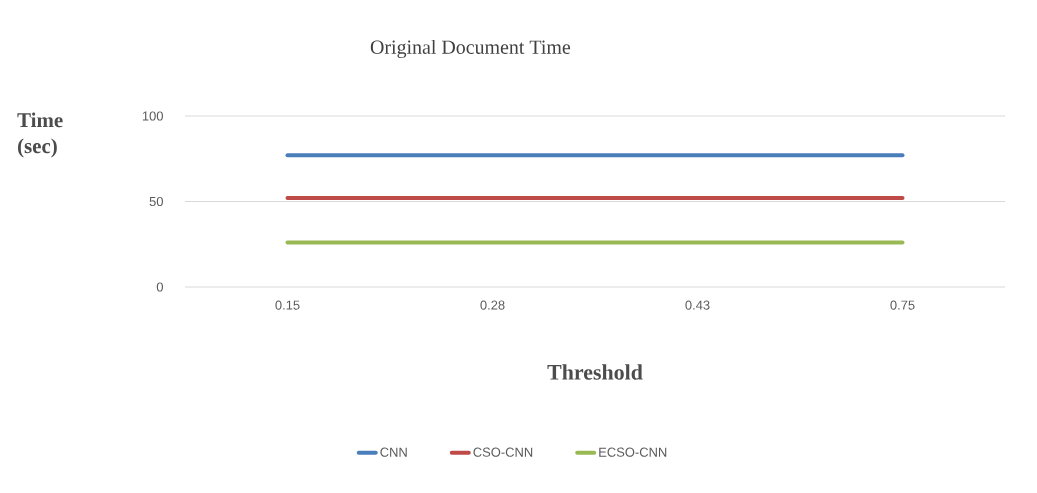 This screenshot has width=1037, height=493. Describe the element at coordinates (492, 305) in the screenshot. I see `x-tick-label: 0.28` at that location.